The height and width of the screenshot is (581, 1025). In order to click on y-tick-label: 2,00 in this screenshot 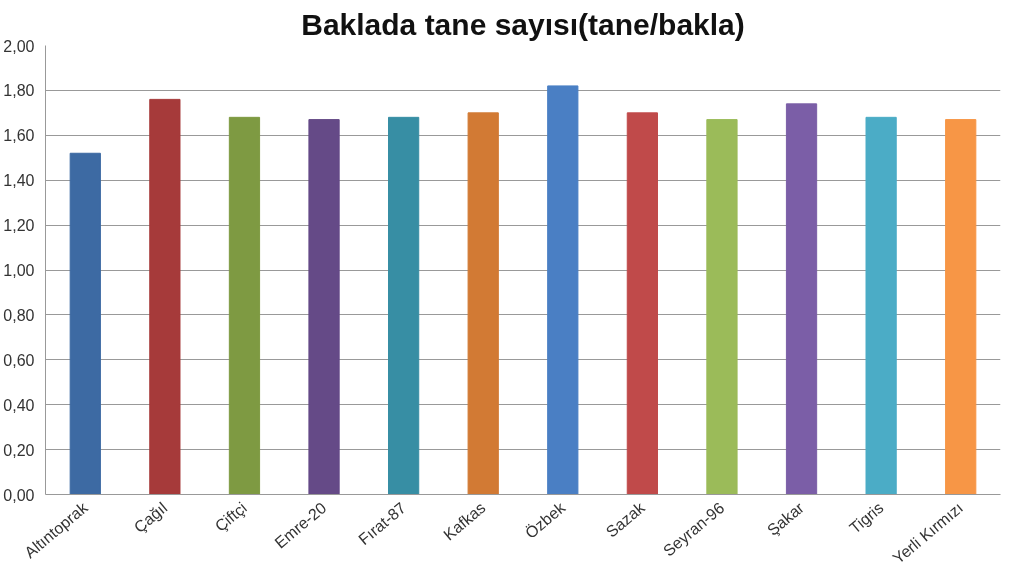, I will do `click(19, 46)`.